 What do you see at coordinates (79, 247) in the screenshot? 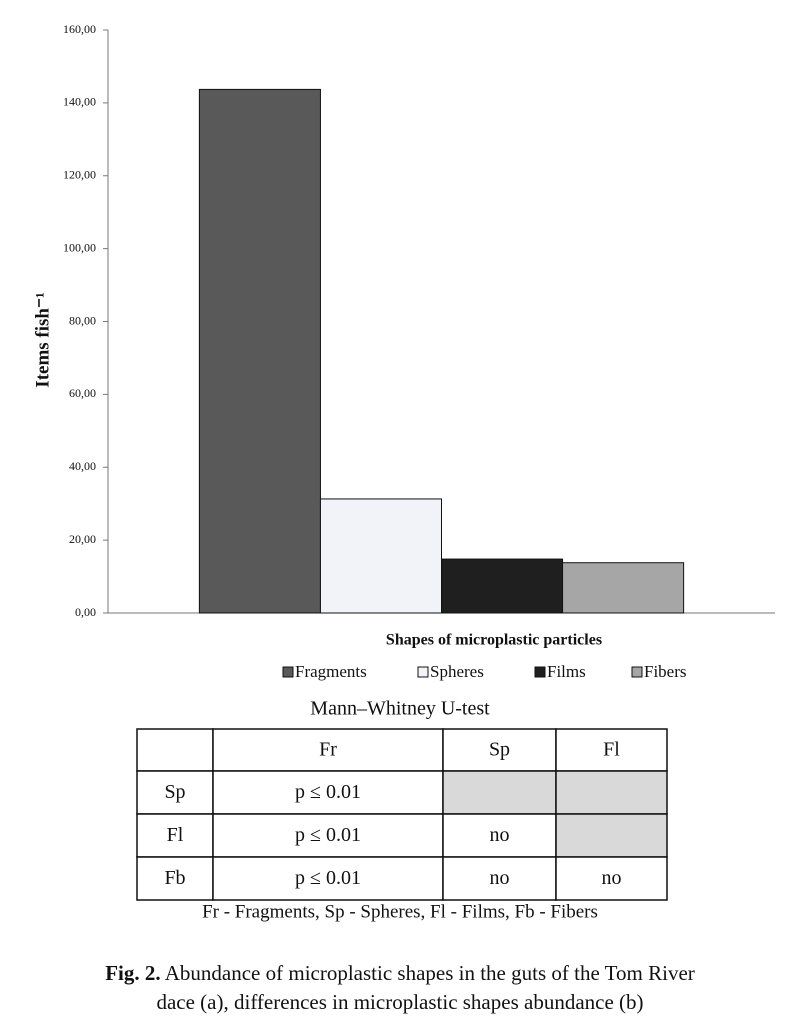
I see `y-tick-label: 100,00` at bounding box center [79, 247].